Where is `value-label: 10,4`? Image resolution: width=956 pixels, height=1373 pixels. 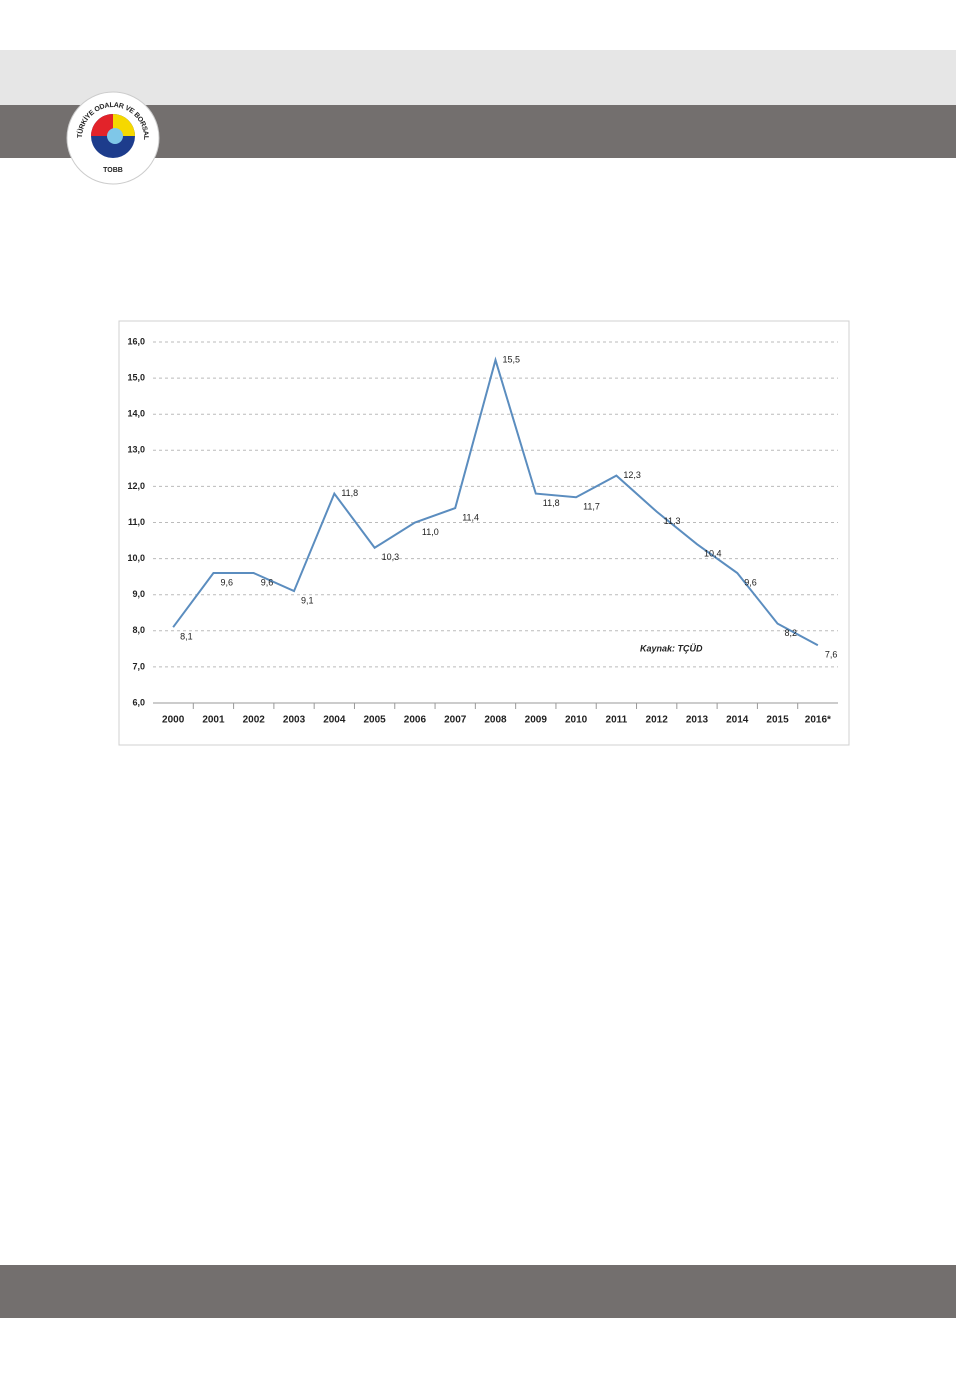
value-label: 10,4 is located at coordinates (713, 554).